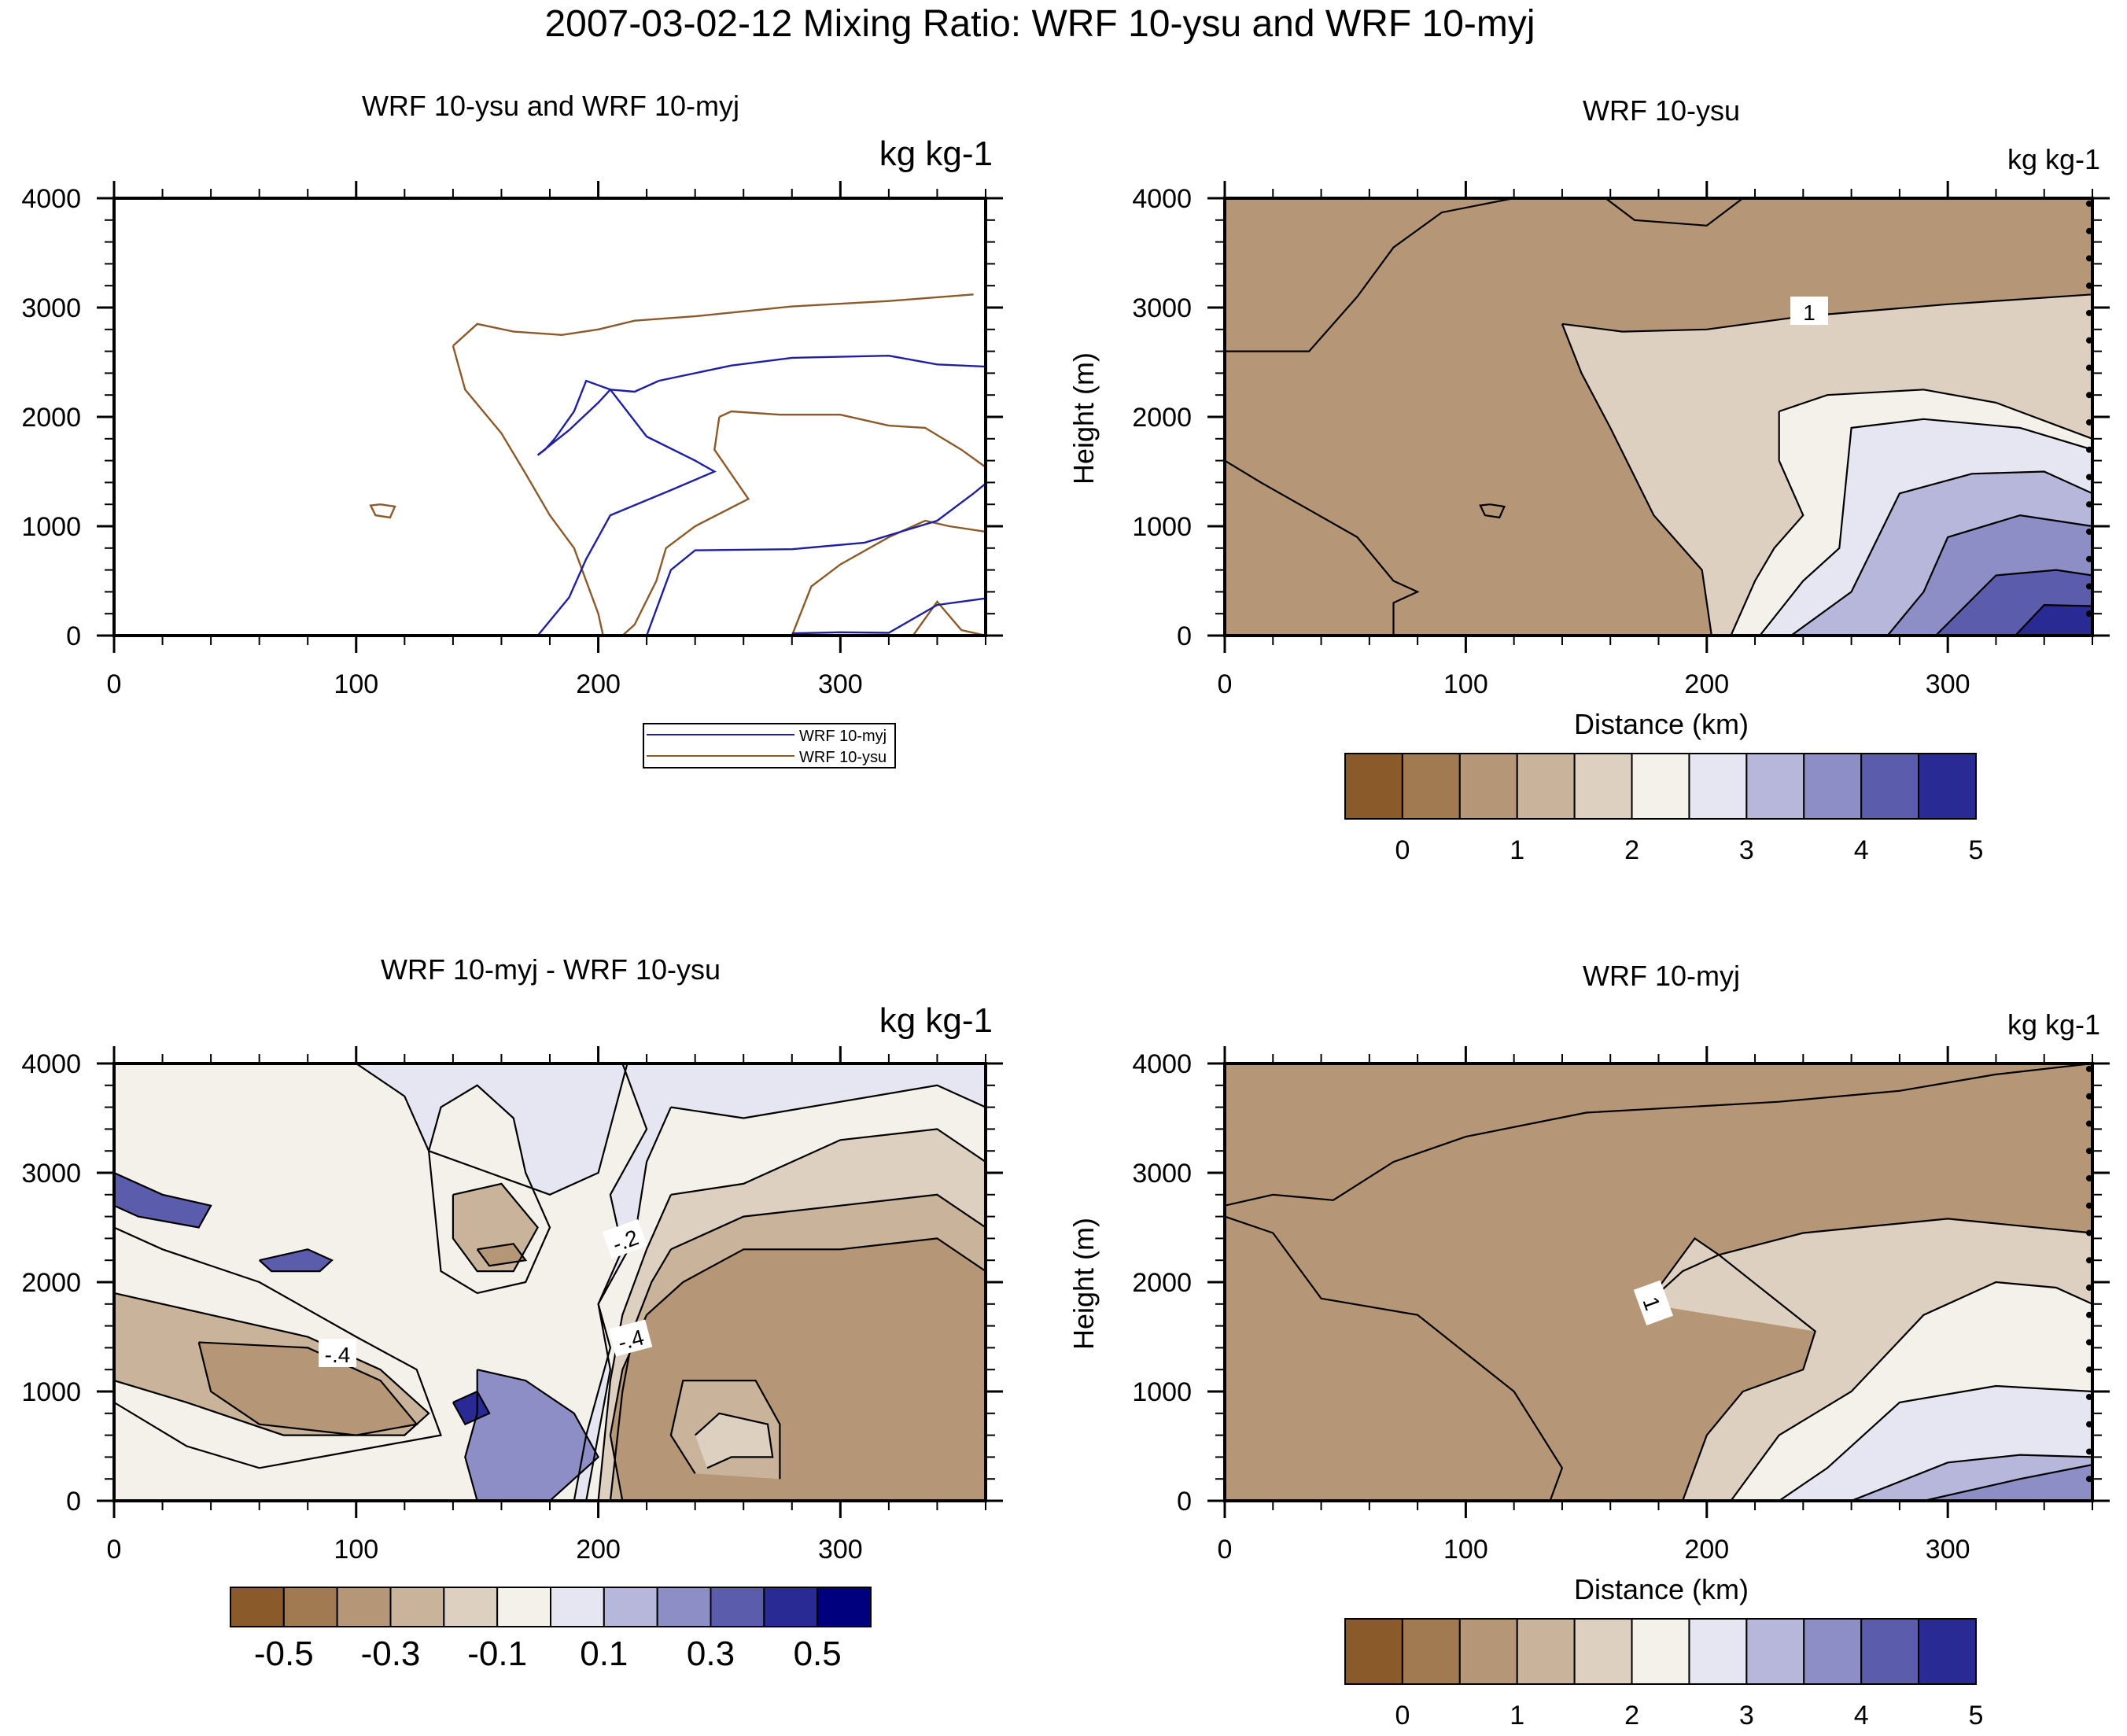 Image resolution: width=2127 pixels, height=1736 pixels. What do you see at coordinates (551, 1630) in the screenshot?
I see `diff-colorbar: -0.5 -0.3 -0.1 0.1 0.3 0.5` at bounding box center [551, 1630].